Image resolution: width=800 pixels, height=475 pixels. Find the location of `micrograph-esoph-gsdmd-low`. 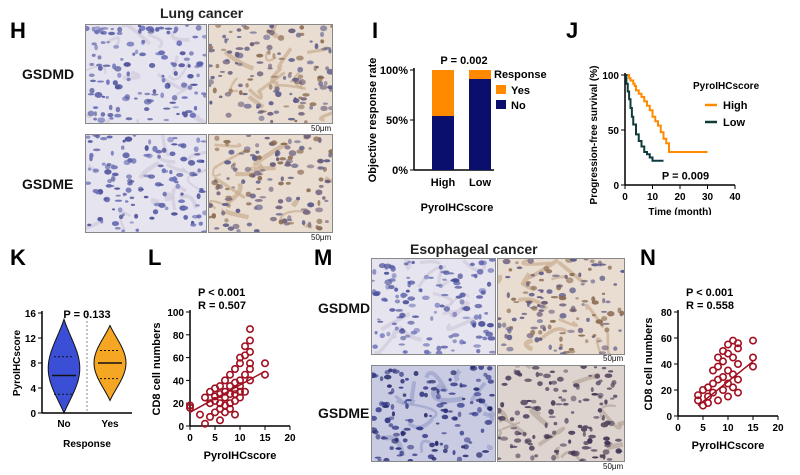

micrograph-esoph-gsdmd-low is located at coordinates (433, 306).